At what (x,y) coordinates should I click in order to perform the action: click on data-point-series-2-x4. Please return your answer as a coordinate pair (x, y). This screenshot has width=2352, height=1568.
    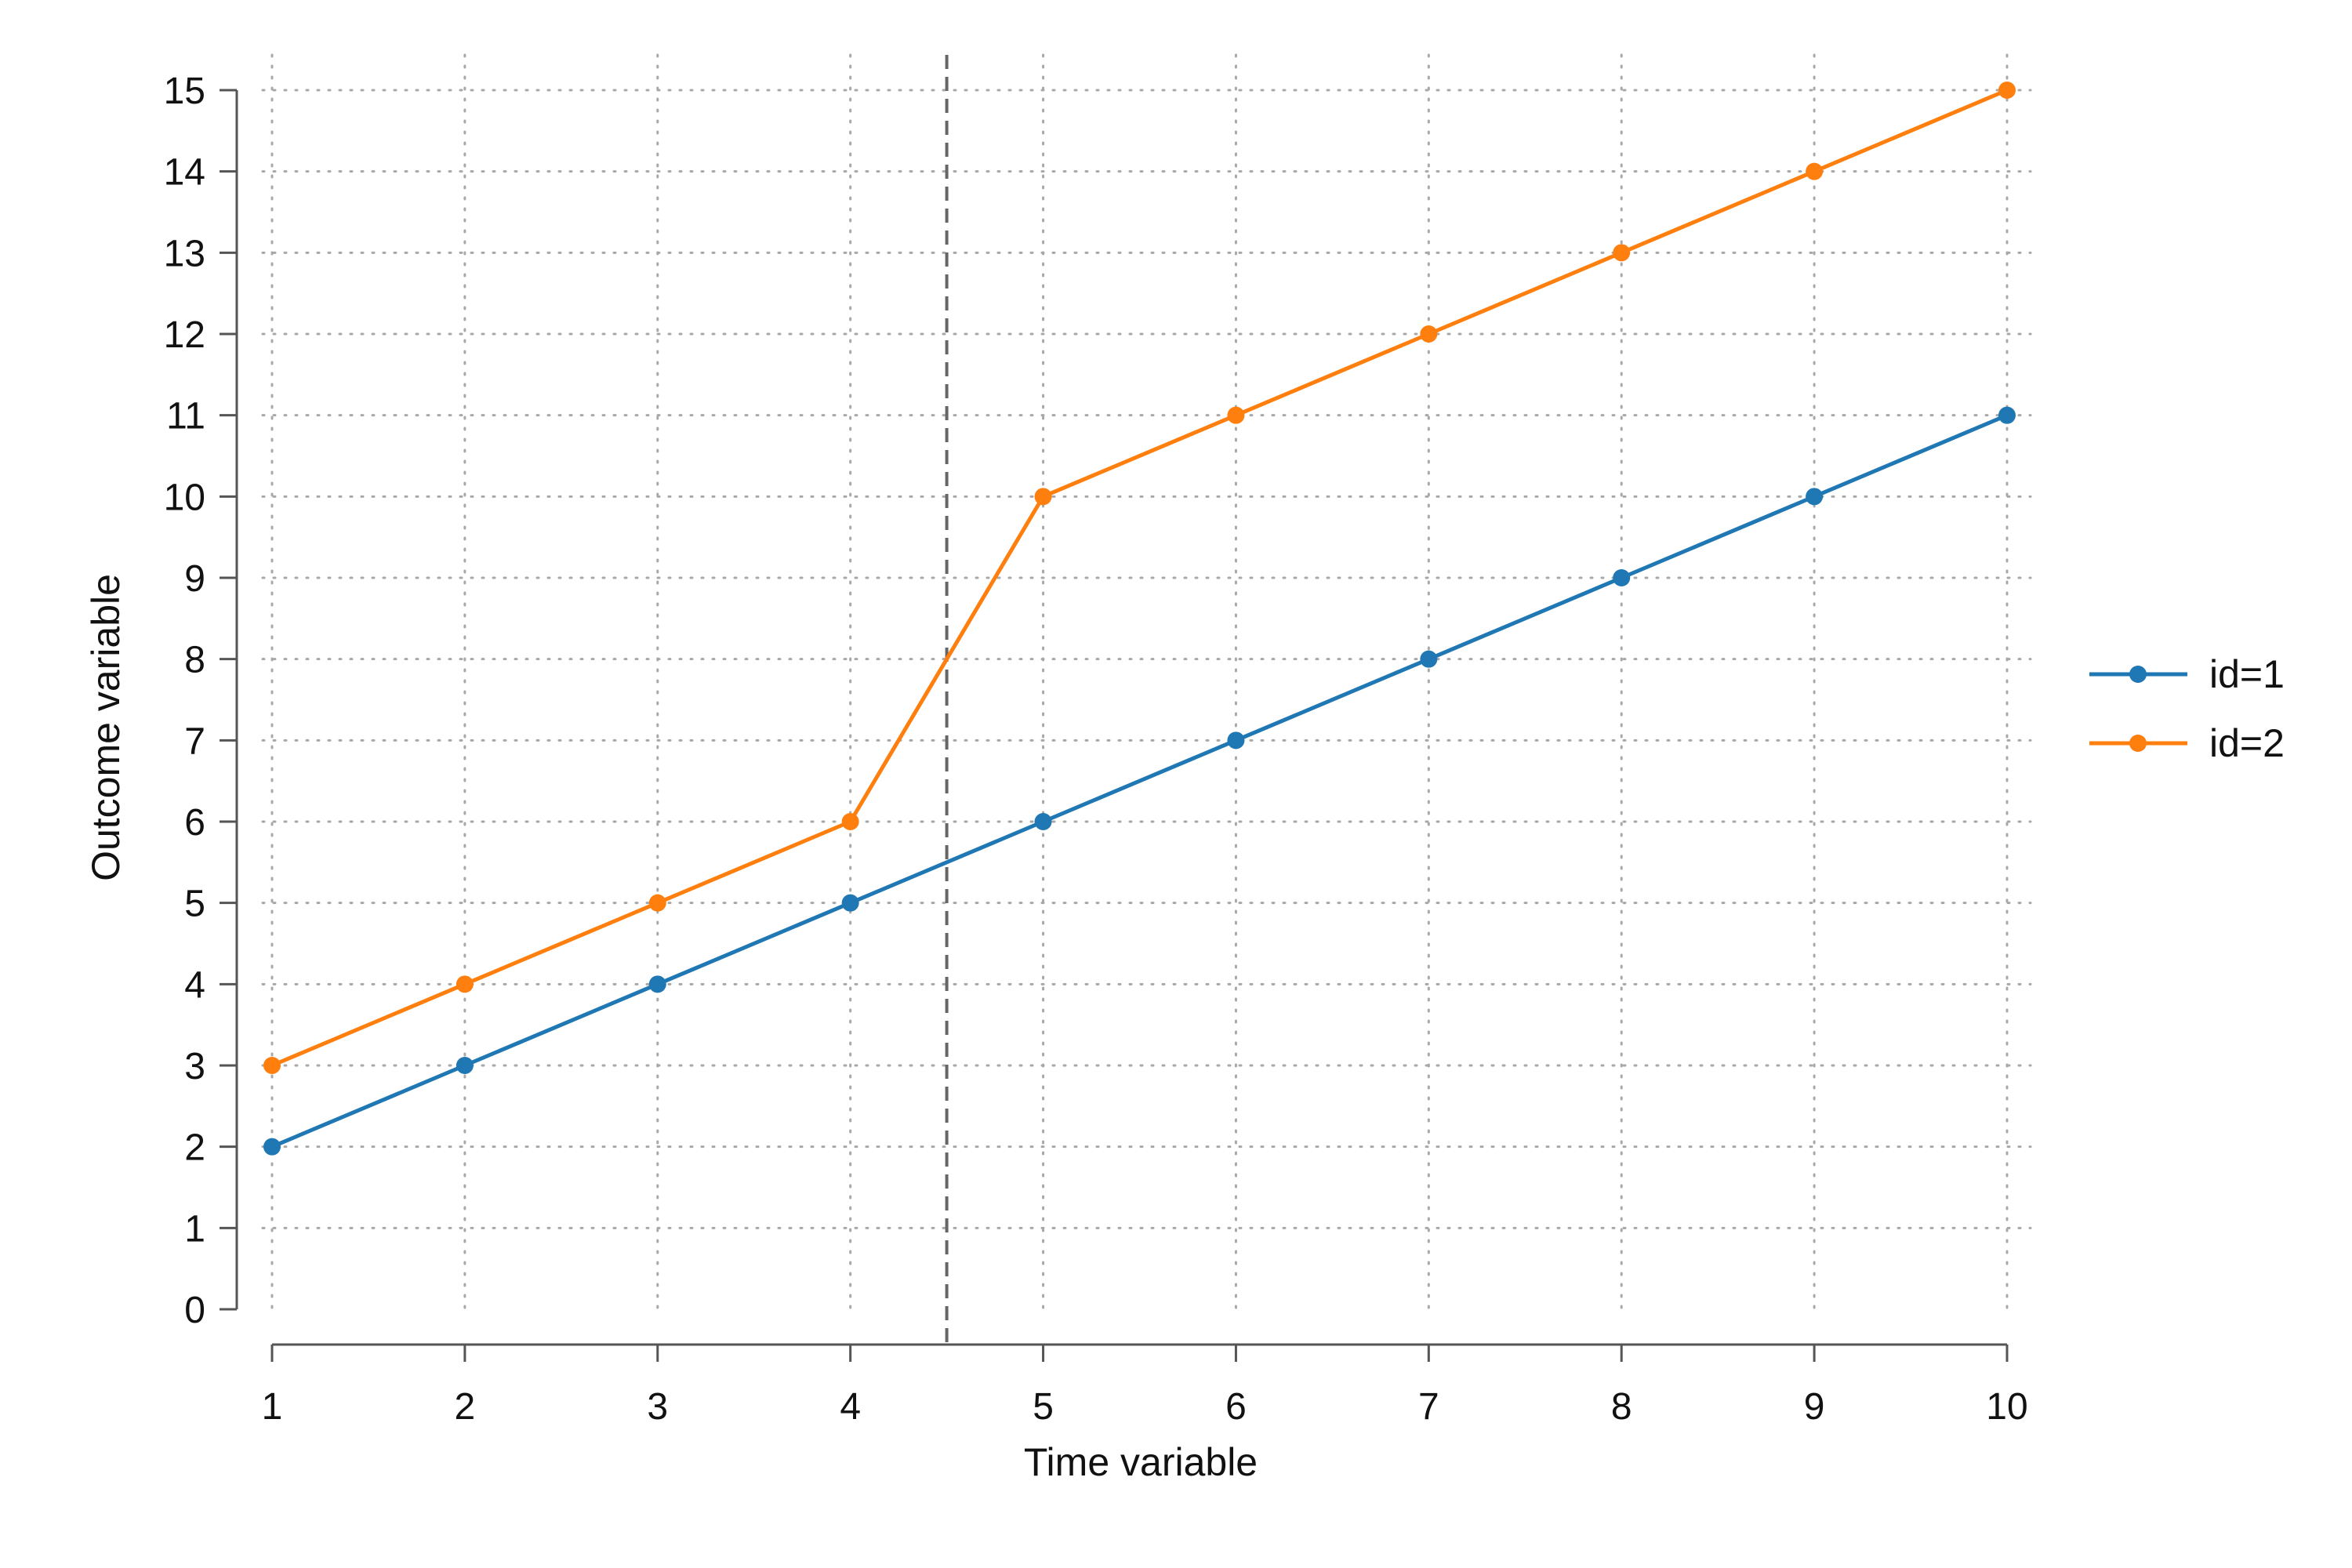
    Looking at the image, I should click on (850, 821).